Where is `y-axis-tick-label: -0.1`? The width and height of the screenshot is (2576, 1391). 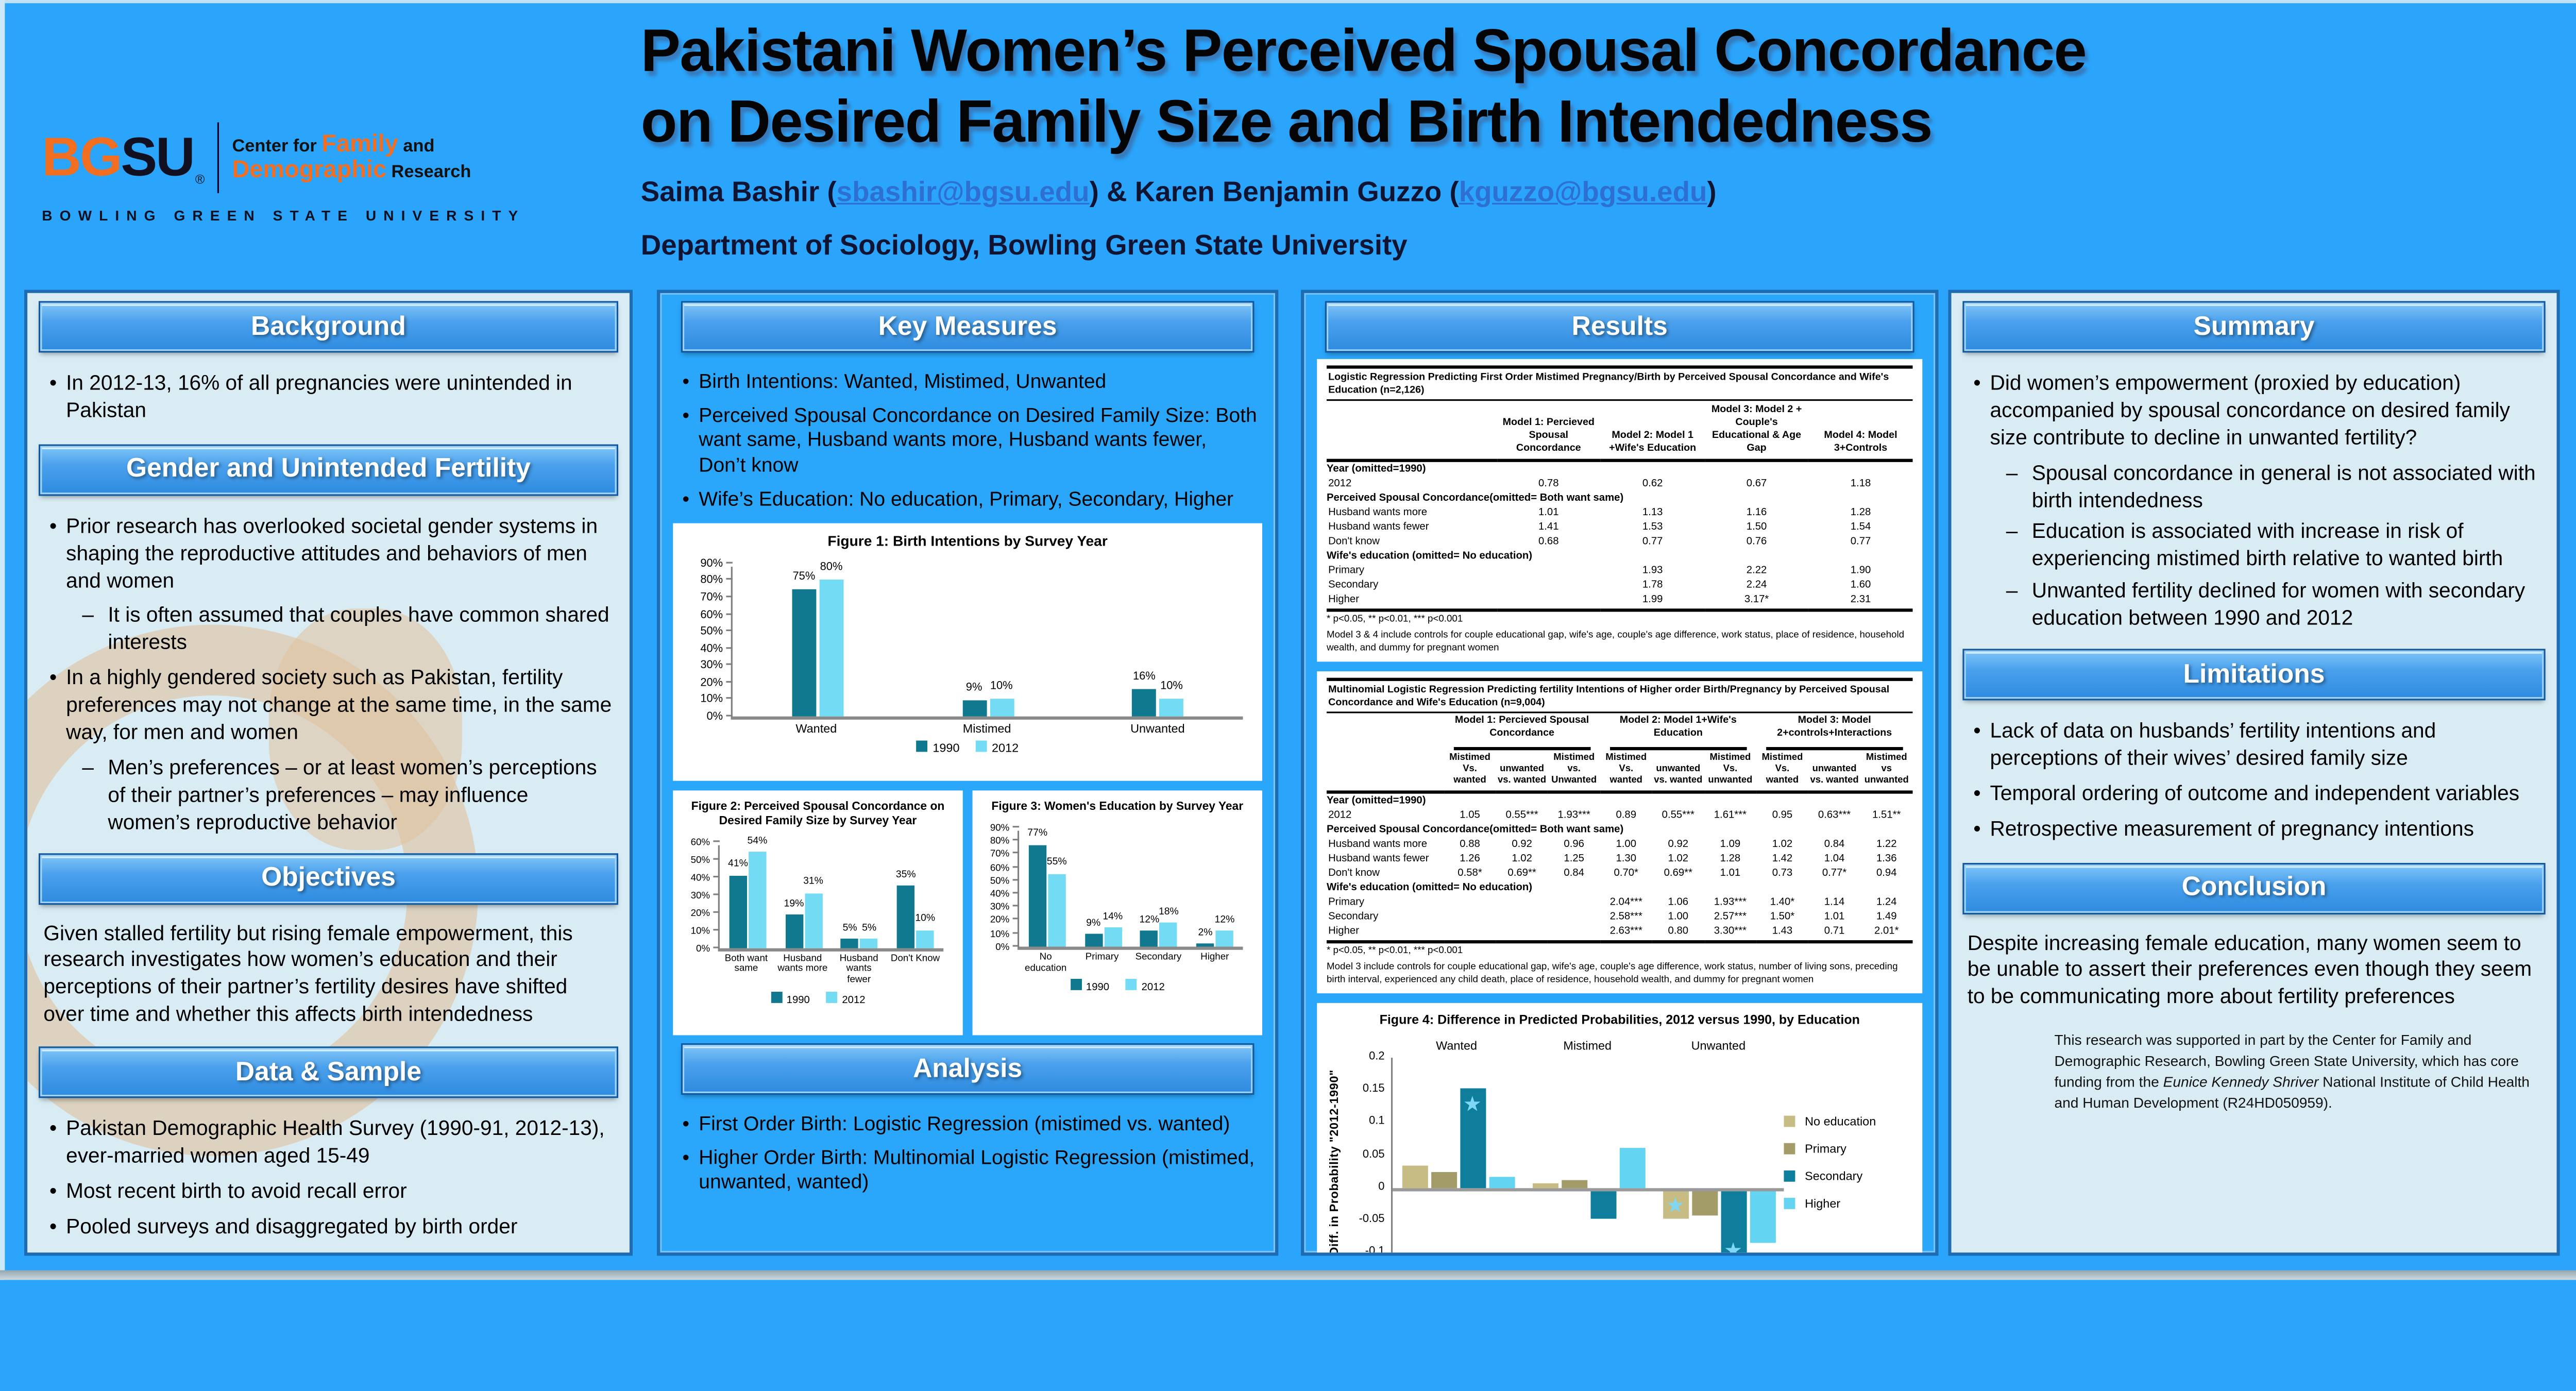
y-axis-tick-label: -0.1 is located at coordinates (1375, 1251).